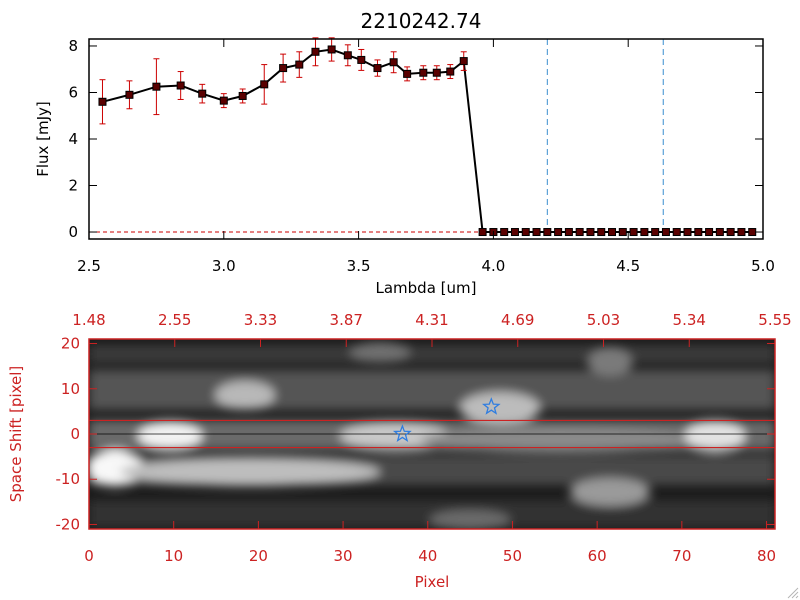 The image size is (800, 600). I want to click on spatial-overlay, so click(432, 423).